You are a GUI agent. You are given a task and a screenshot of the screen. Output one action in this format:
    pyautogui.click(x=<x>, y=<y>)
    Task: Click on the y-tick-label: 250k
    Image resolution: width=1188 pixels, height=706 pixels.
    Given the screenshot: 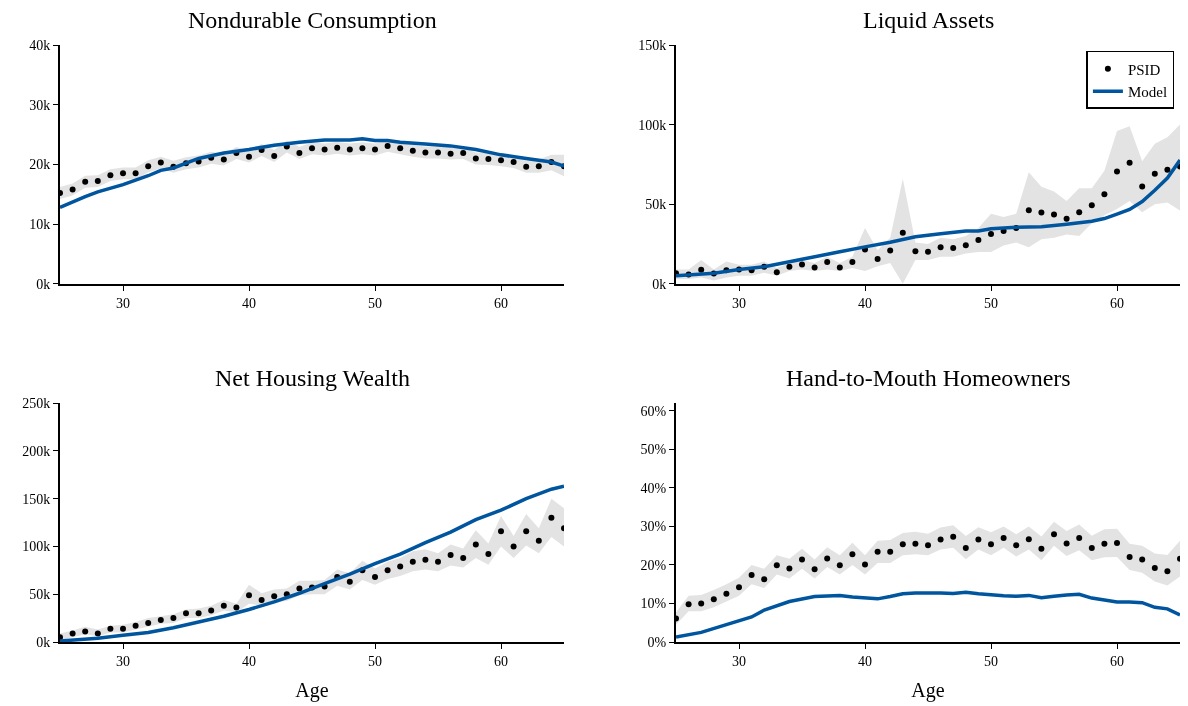 What is the action you would take?
    pyautogui.click(x=36, y=404)
    